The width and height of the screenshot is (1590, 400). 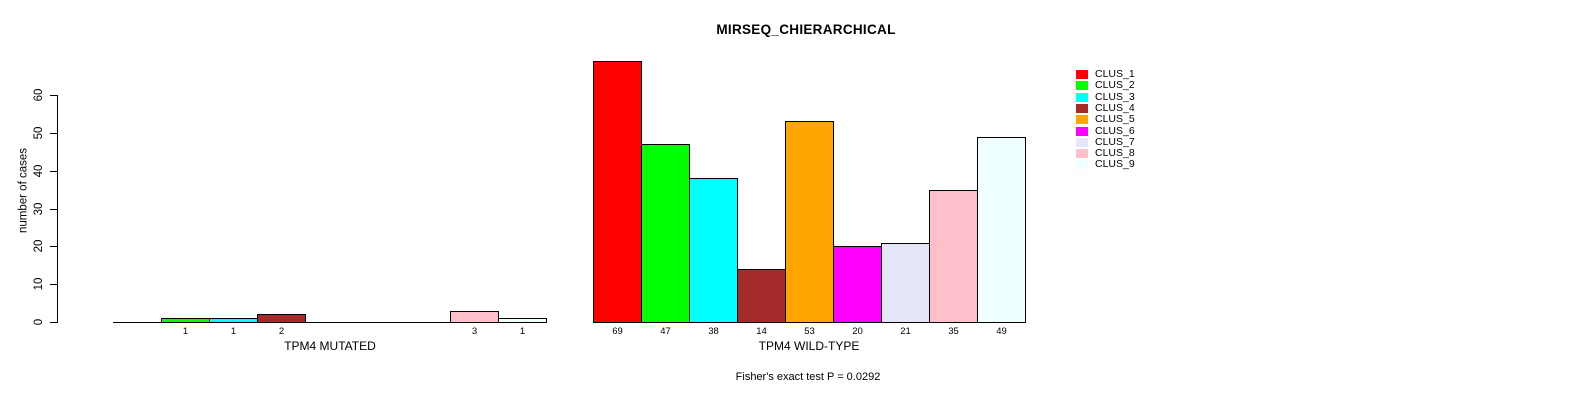 I want to click on bar-value-label: 21, so click(x=905, y=331).